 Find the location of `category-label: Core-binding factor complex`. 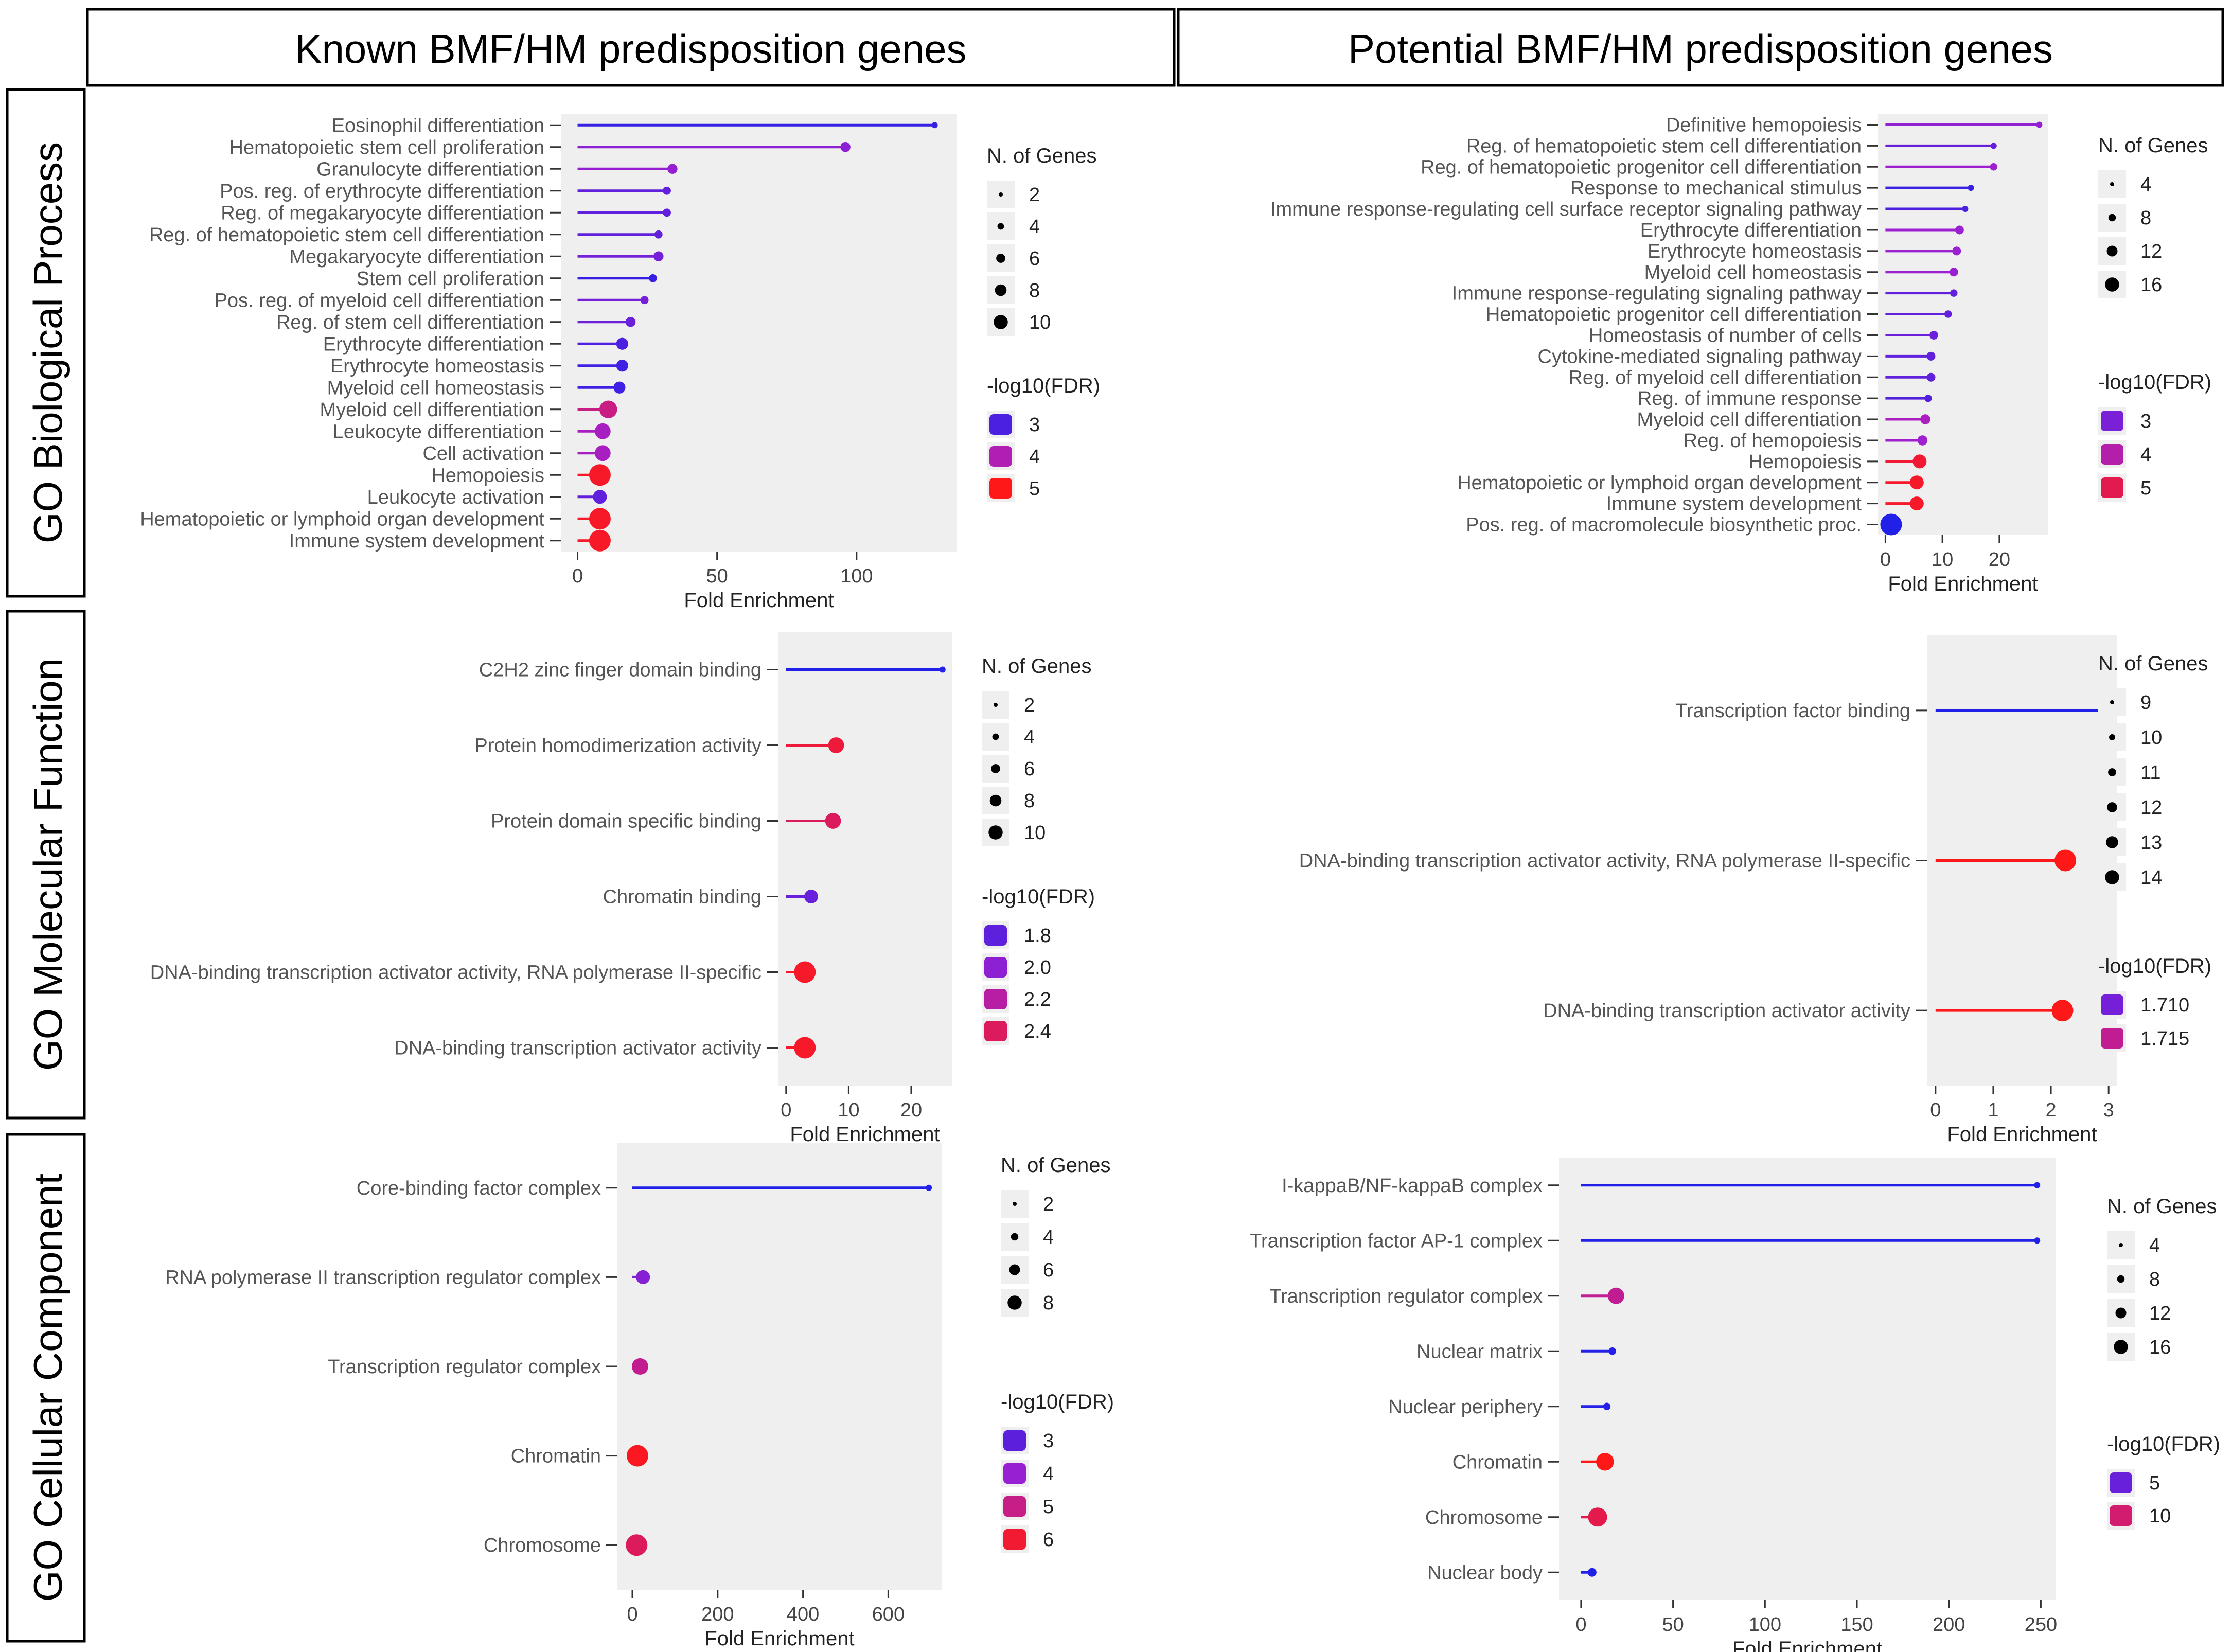

category-label: Core-binding factor complex is located at coordinates (479, 1188).